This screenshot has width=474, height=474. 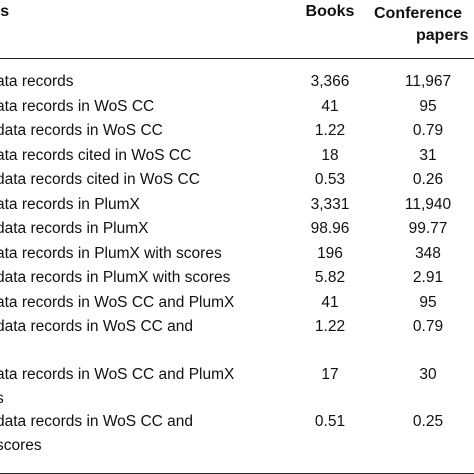 I want to click on header-conference-line1: Conference, so click(x=418, y=13).